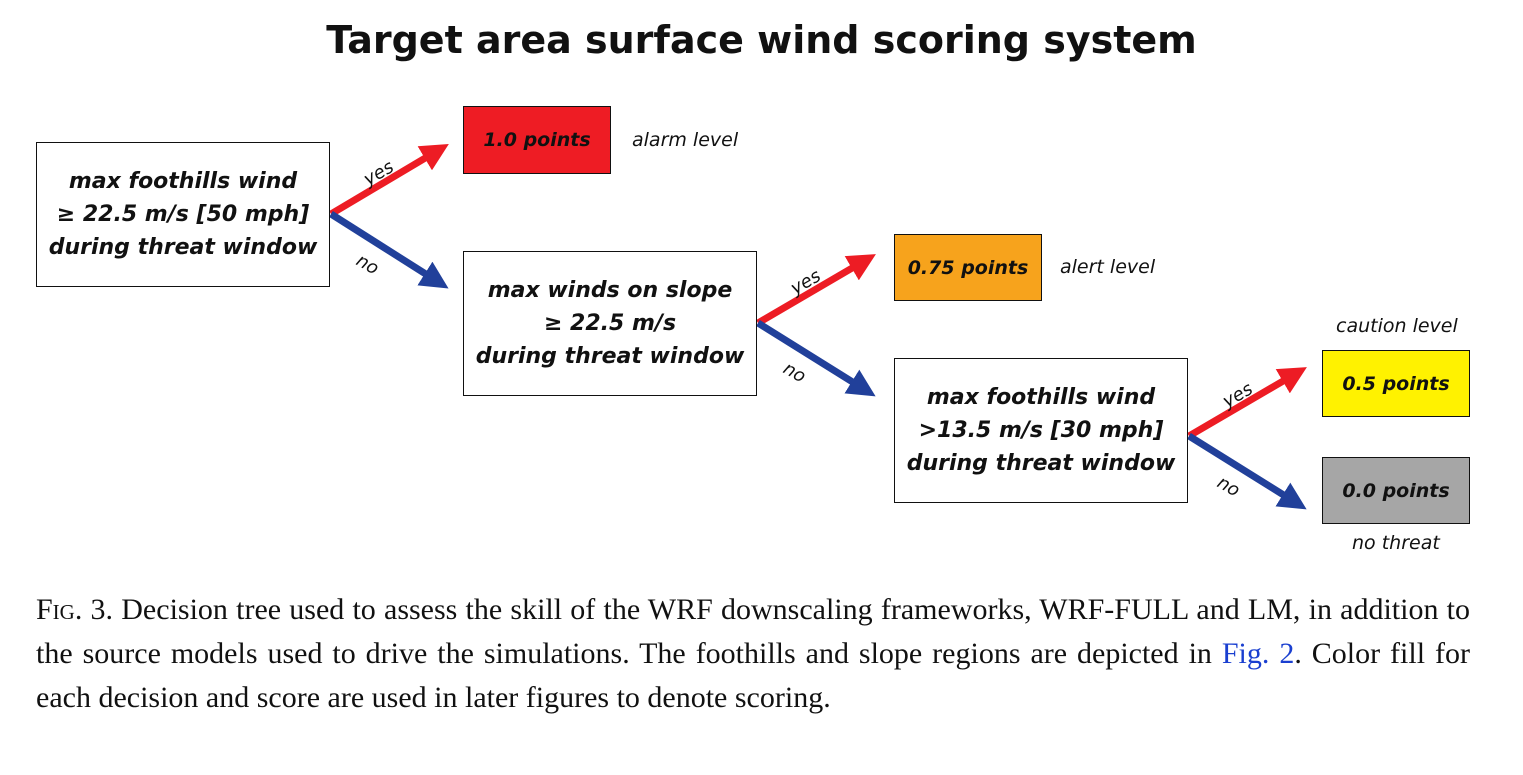 The height and width of the screenshot is (775, 1523). I want to click on decision-node-2-line-3: during threat window, so click(610, 356).